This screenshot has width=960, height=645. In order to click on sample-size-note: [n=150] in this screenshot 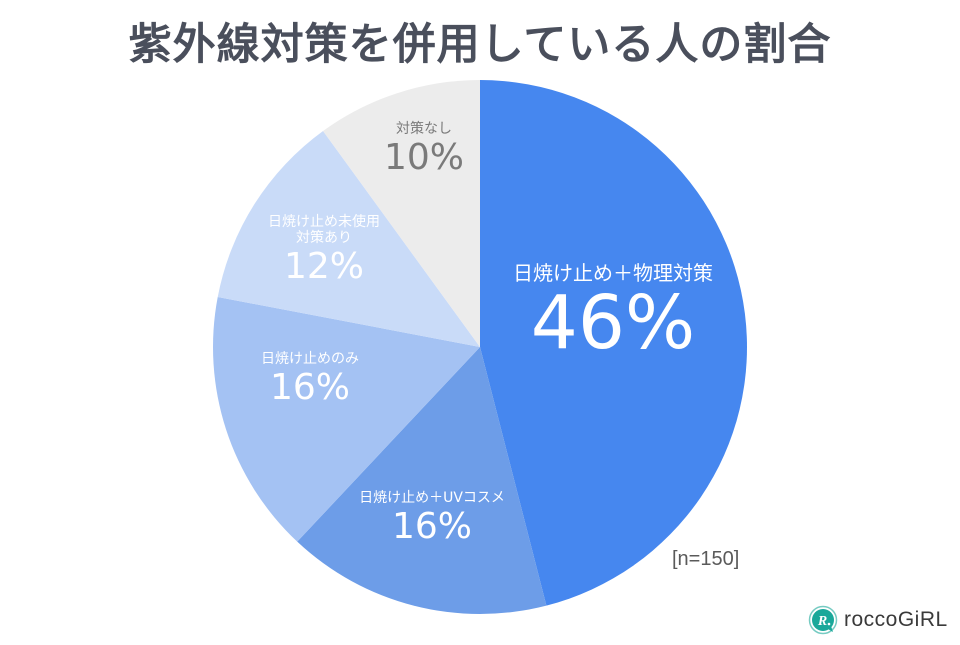, I will do `click(706, 559)`.